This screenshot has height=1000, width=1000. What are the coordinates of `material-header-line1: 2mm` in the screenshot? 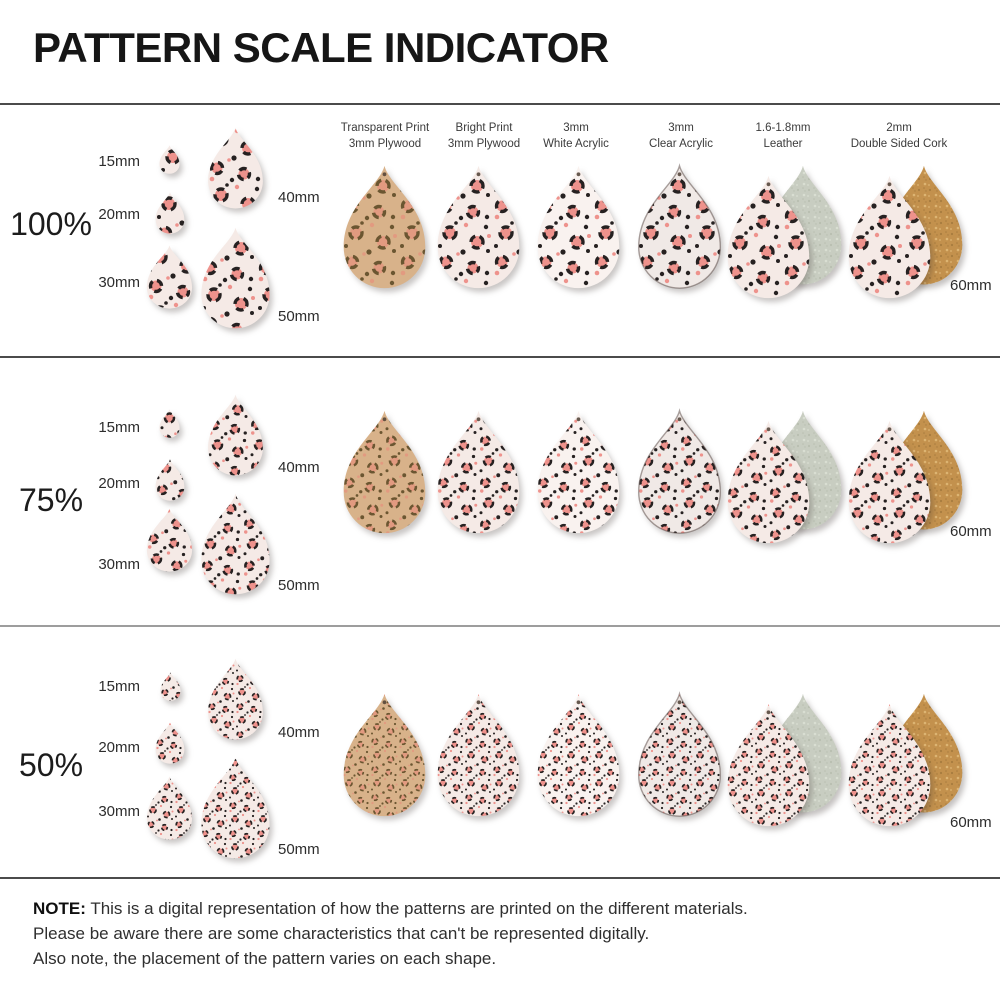 It's located at (899, 128).